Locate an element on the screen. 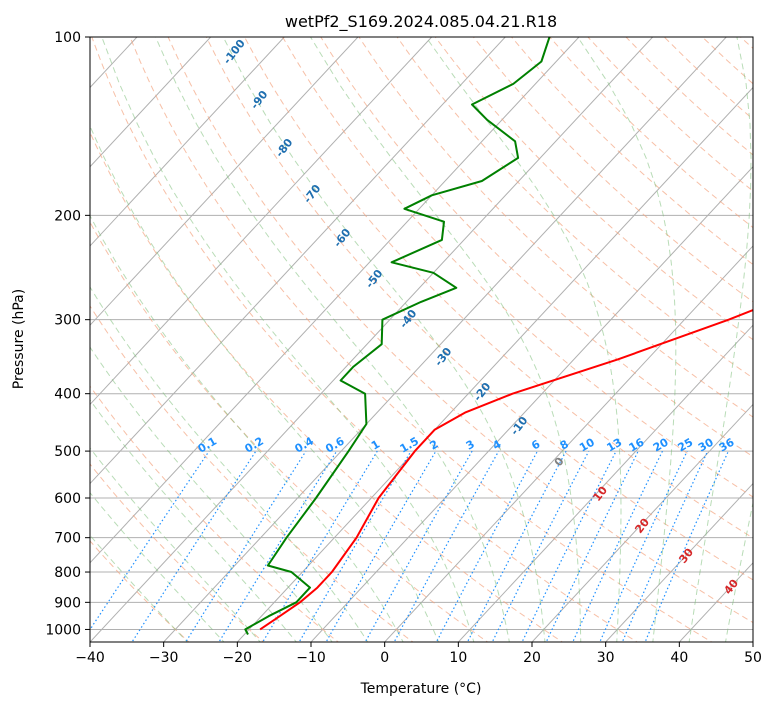  x-axis-label: Temperature (°C) is located at coordinates (421, 689).